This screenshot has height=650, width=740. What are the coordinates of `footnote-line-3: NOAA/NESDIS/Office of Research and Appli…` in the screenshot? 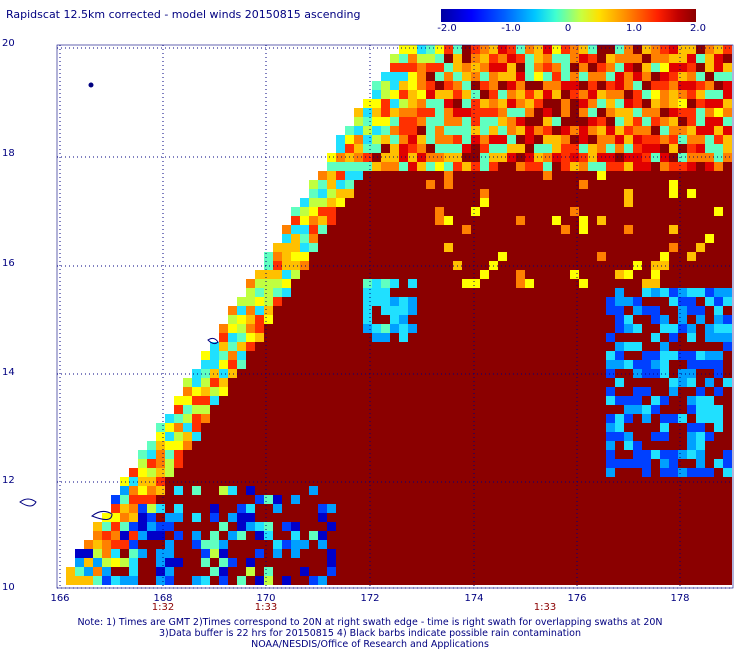 It's located at (370, 644).